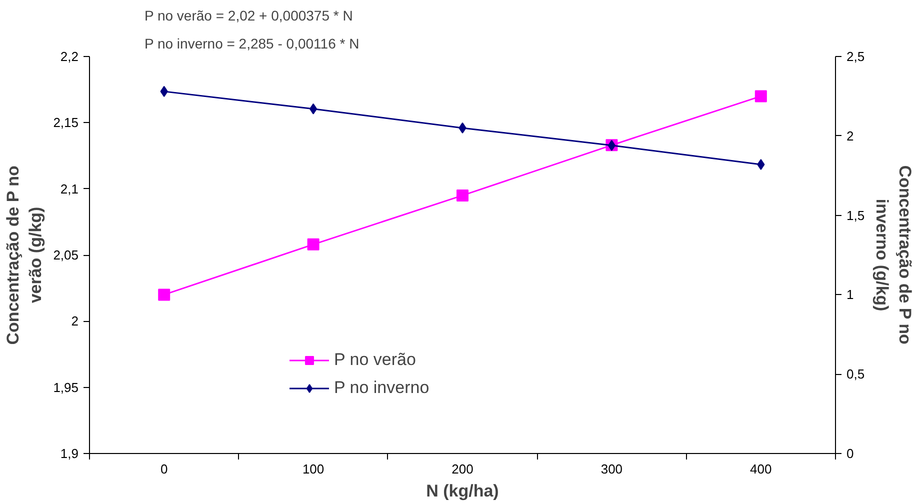  What do you see at coordinates (850, 453) in the screenshot?
I see `y2-tick-label: 0` at bounding box center [850, 453].